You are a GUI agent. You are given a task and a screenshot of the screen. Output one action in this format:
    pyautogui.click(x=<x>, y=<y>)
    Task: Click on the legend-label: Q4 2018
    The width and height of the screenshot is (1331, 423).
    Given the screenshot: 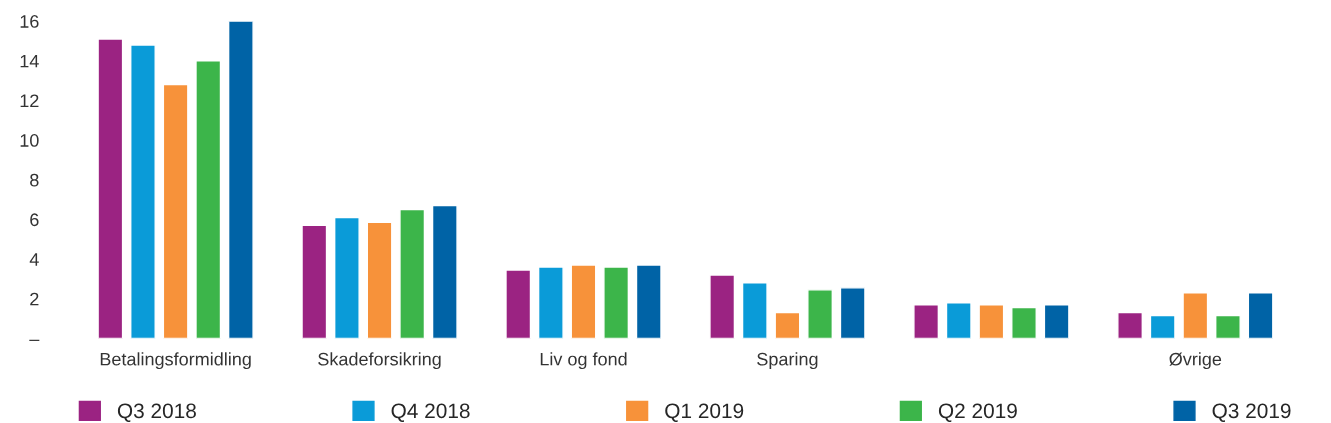 What is the action you would take?
    pyautogui.click(x=430, y=412)
    